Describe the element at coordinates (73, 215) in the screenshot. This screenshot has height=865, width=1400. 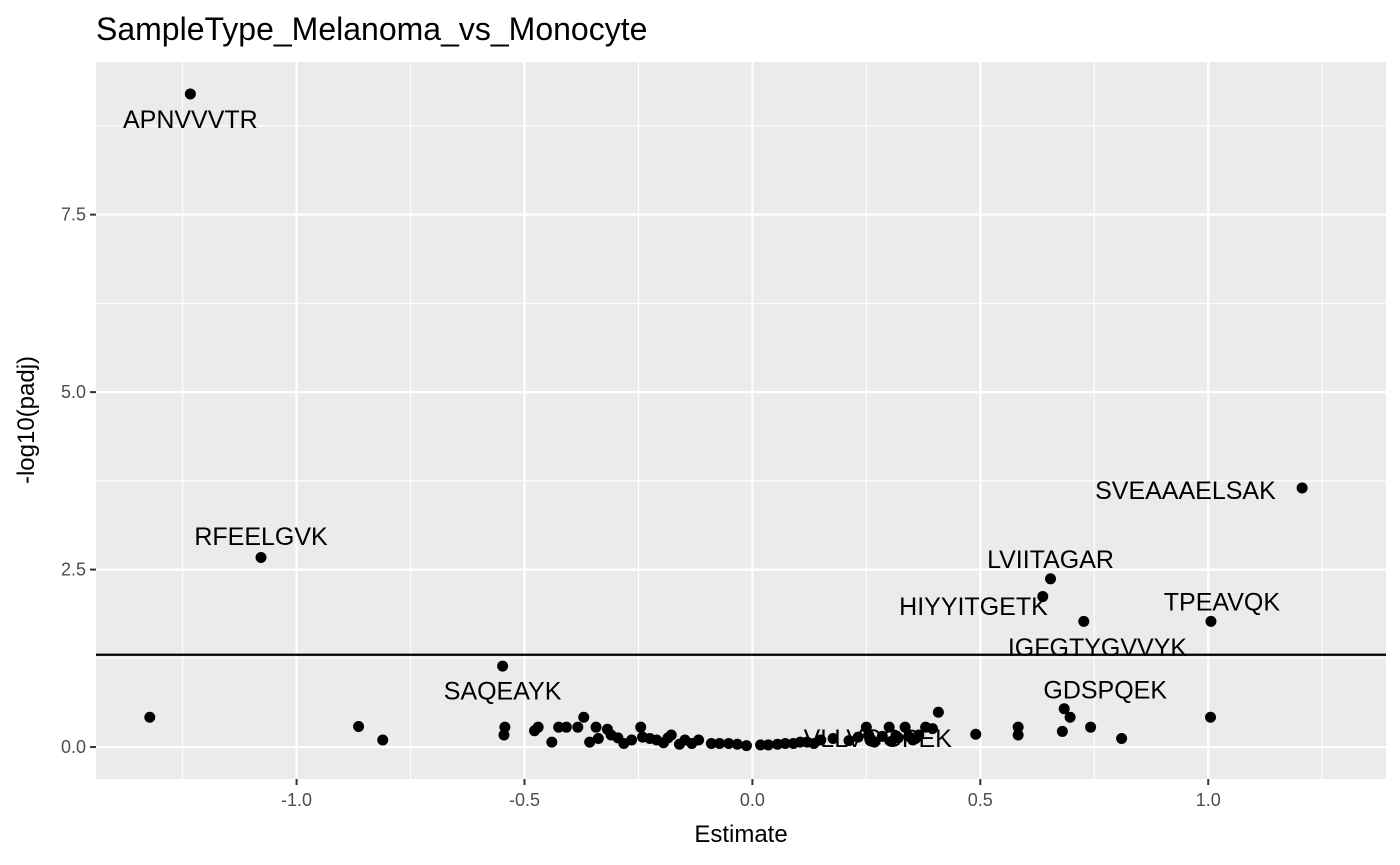
I see `y-tick-label: 7.5` at that location.